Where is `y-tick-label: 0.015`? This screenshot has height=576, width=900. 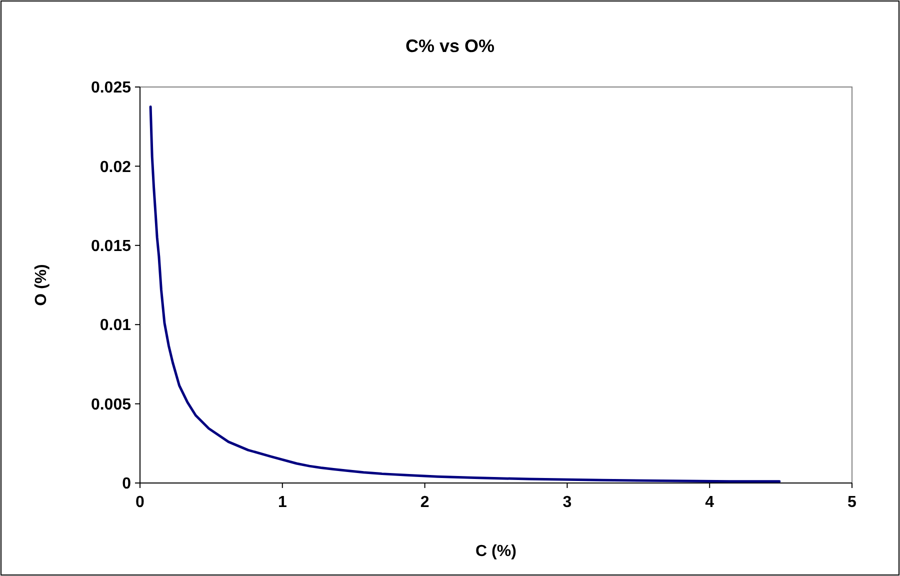
y-tick-label: 0.015 is located at coordinates (111, 246).